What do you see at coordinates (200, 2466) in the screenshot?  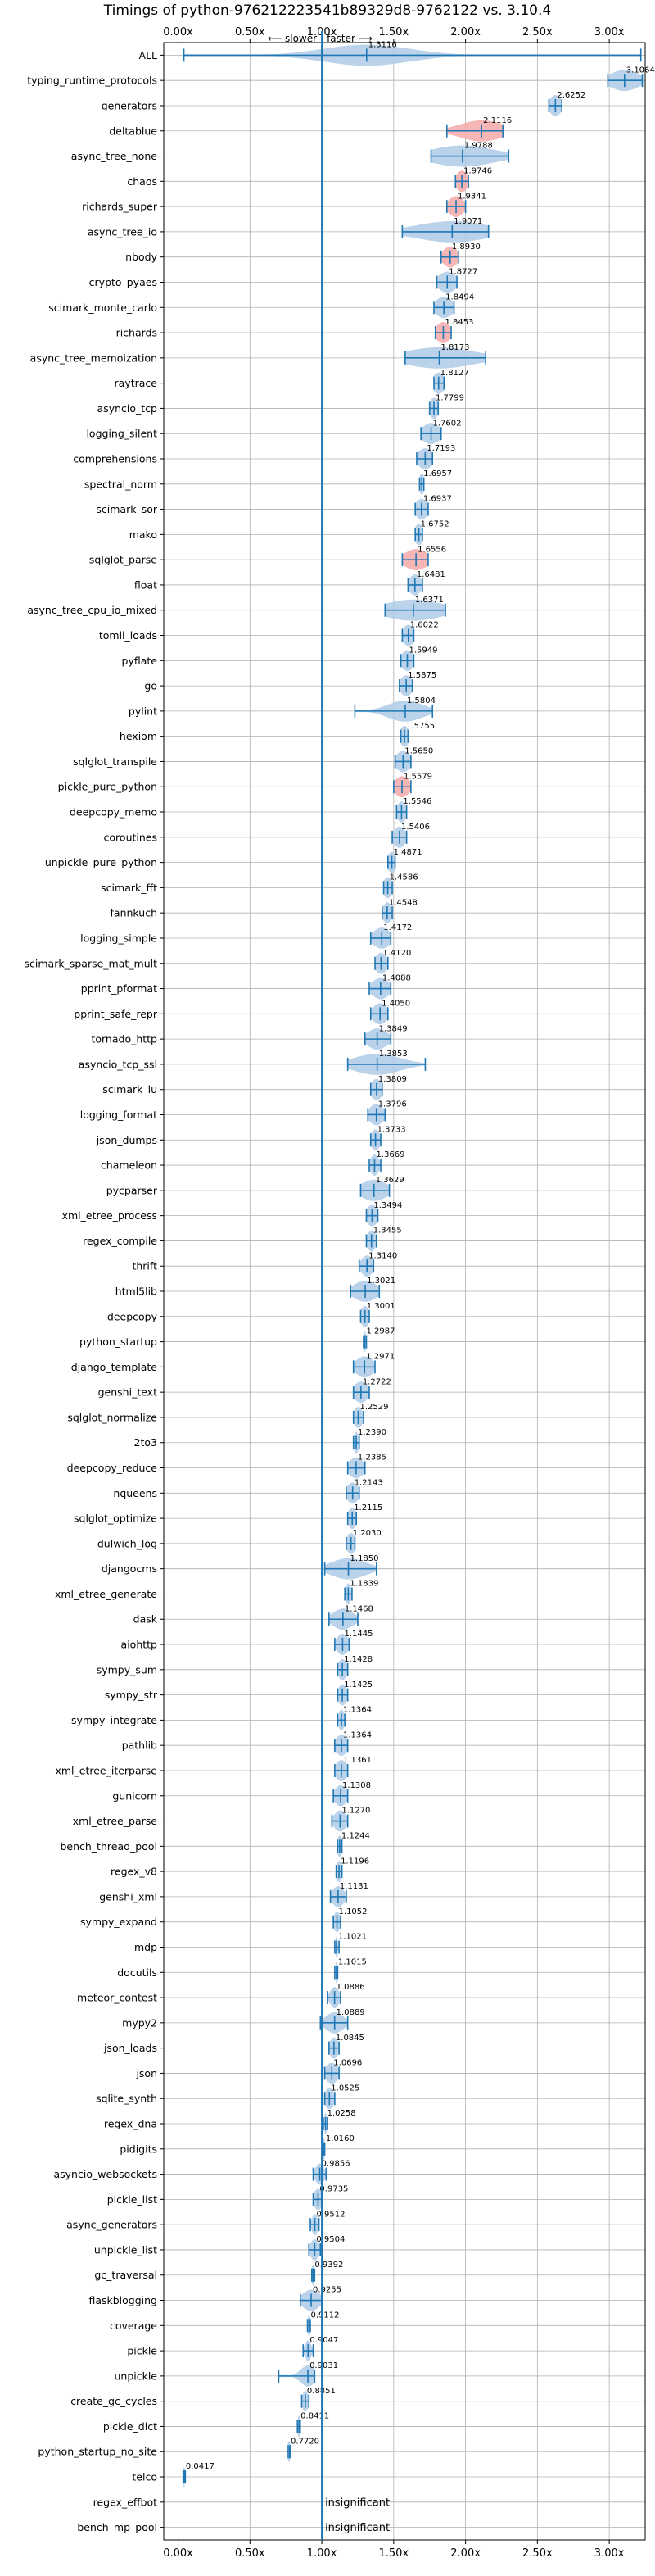 I see `value-label: 0.0417` at bounding box center [200, 2466].